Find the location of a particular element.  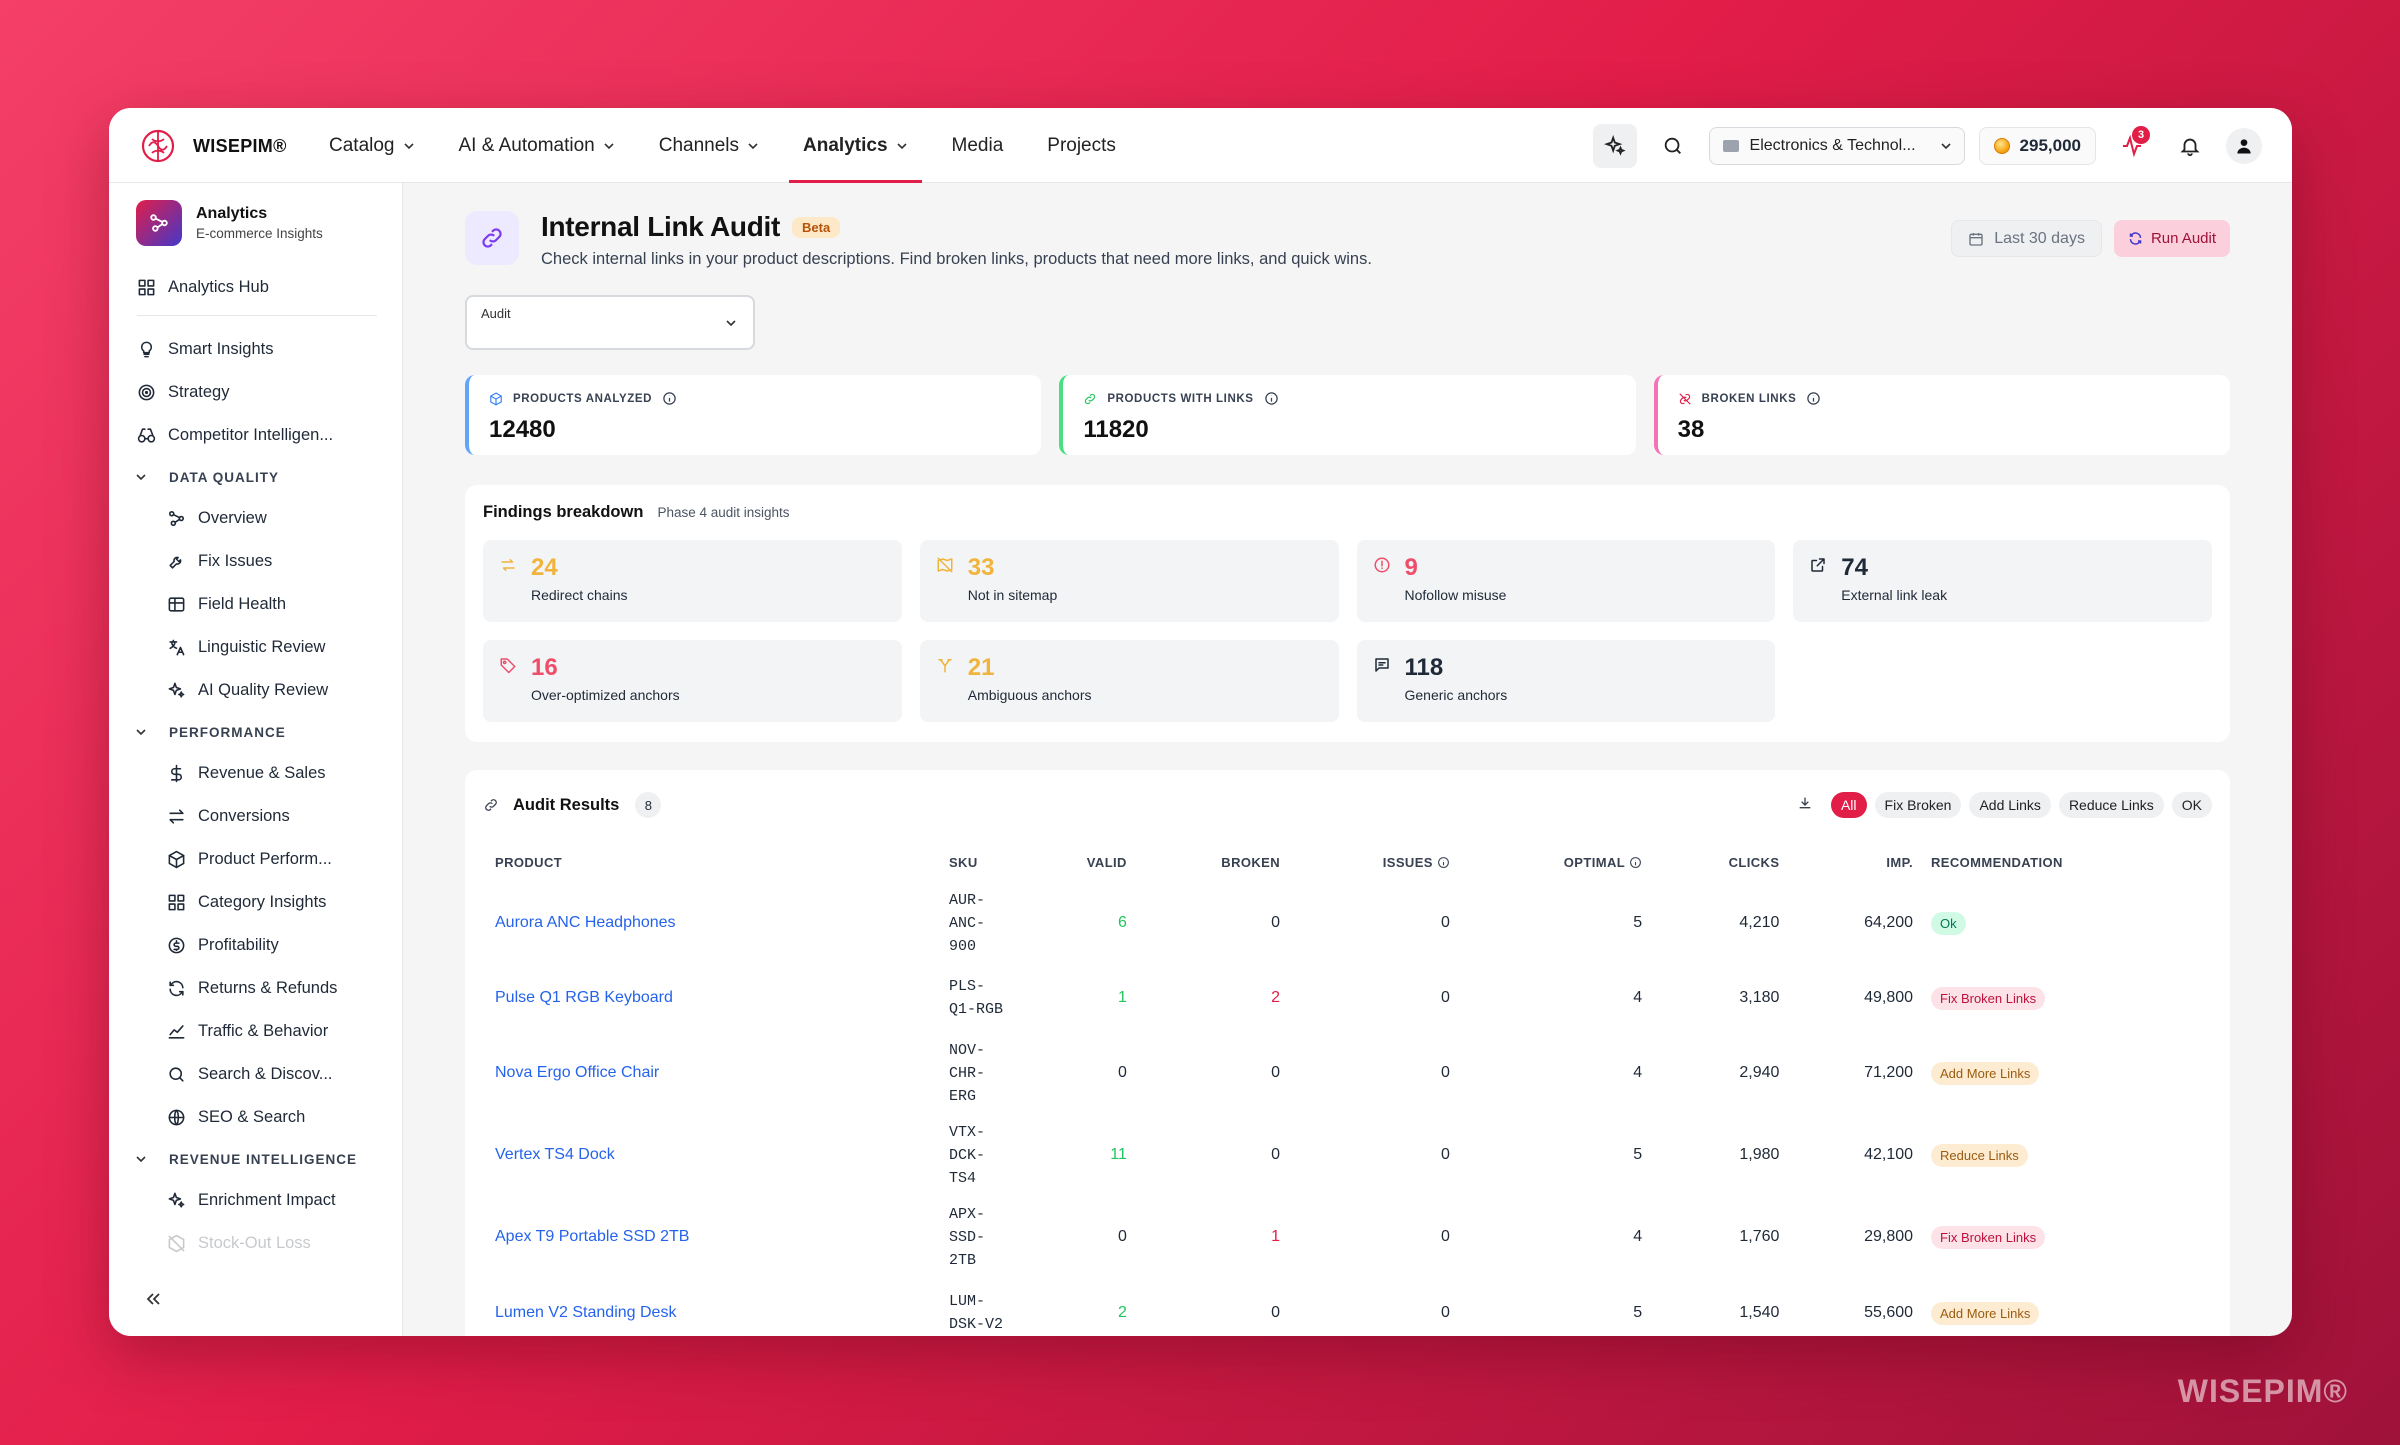

activity-button: 3 is located at coordinates (2132, 146).